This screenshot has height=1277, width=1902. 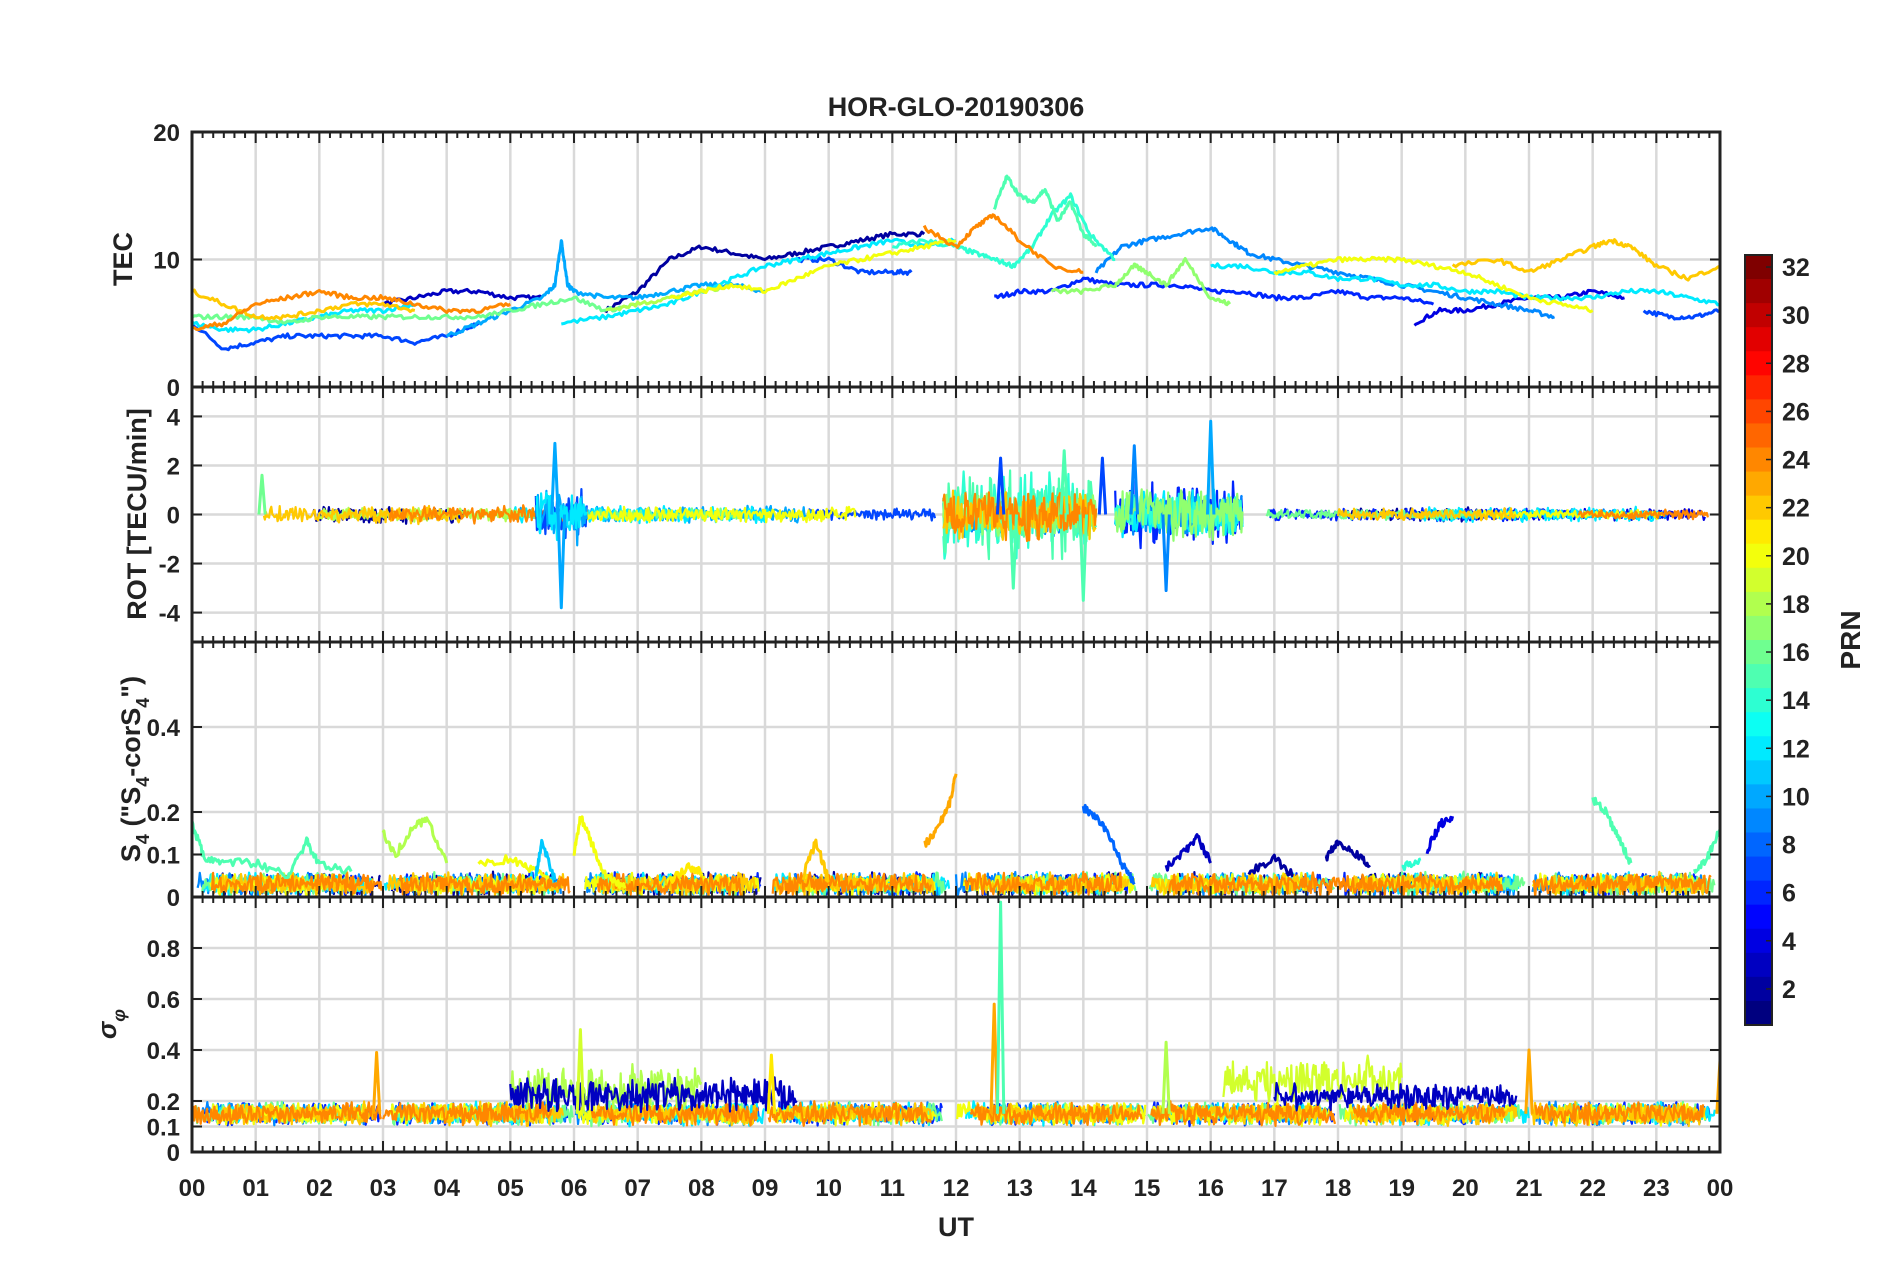 I want to click on colorbar-tick-label: 32, so click(x=1796, y=268).